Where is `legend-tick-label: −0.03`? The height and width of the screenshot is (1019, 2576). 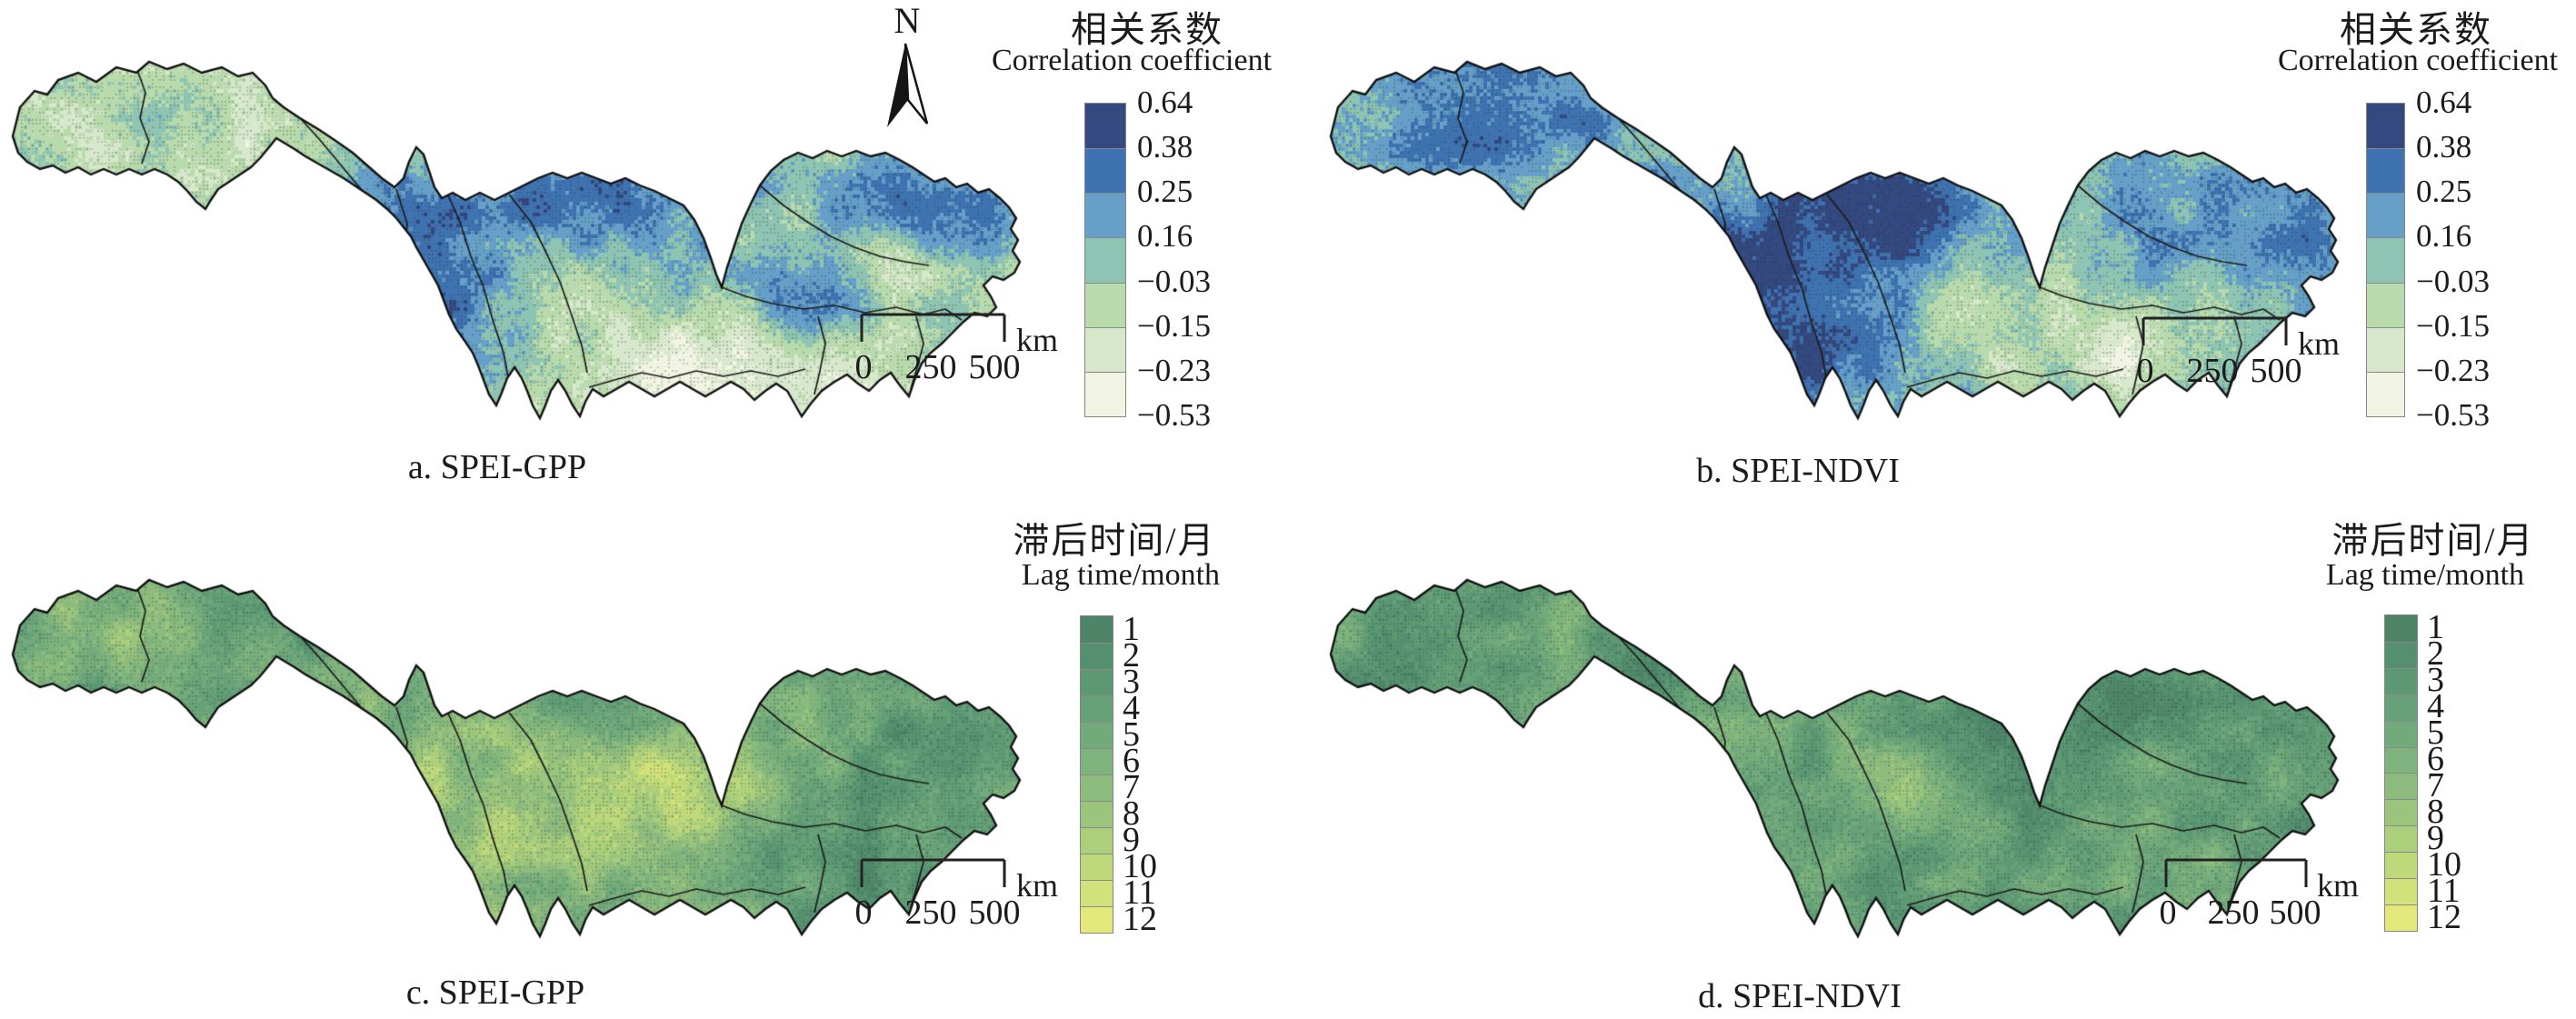
legend-tick-label: −0.03 is located at coordinates (2453, 281).